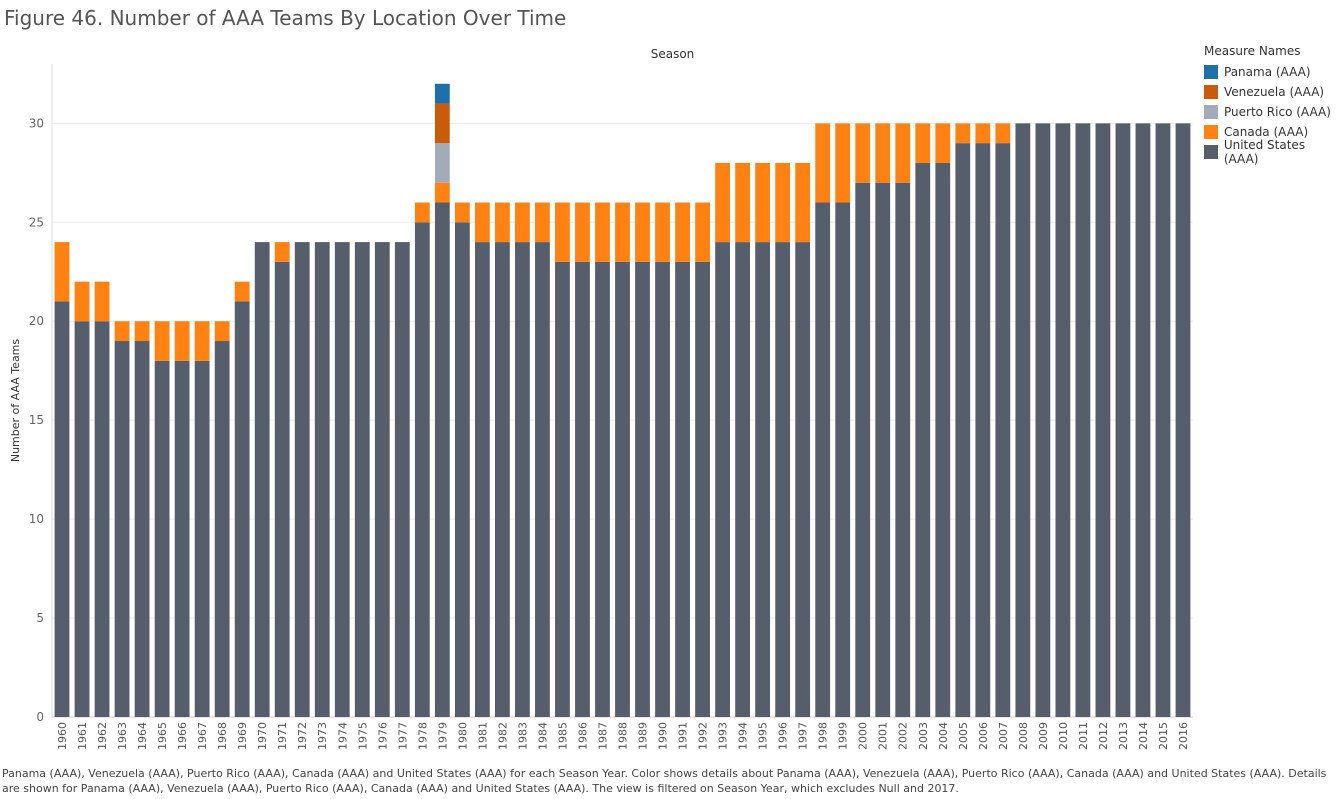 The image size is (1342, 799). What do you see at coordinates (482, 736) in the screenshot?
I see `x-tick-label: 1981` at bounding box center [482, 736].